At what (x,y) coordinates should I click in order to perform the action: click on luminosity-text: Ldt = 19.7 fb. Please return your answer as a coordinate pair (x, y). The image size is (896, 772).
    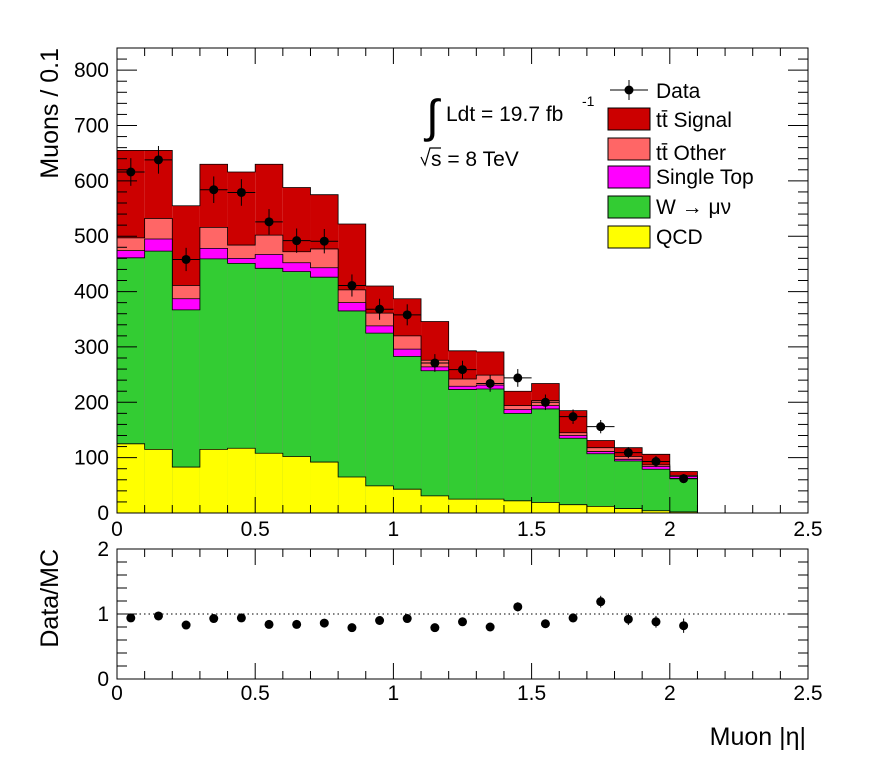
    Looking at the image, I should click on (504, 114).